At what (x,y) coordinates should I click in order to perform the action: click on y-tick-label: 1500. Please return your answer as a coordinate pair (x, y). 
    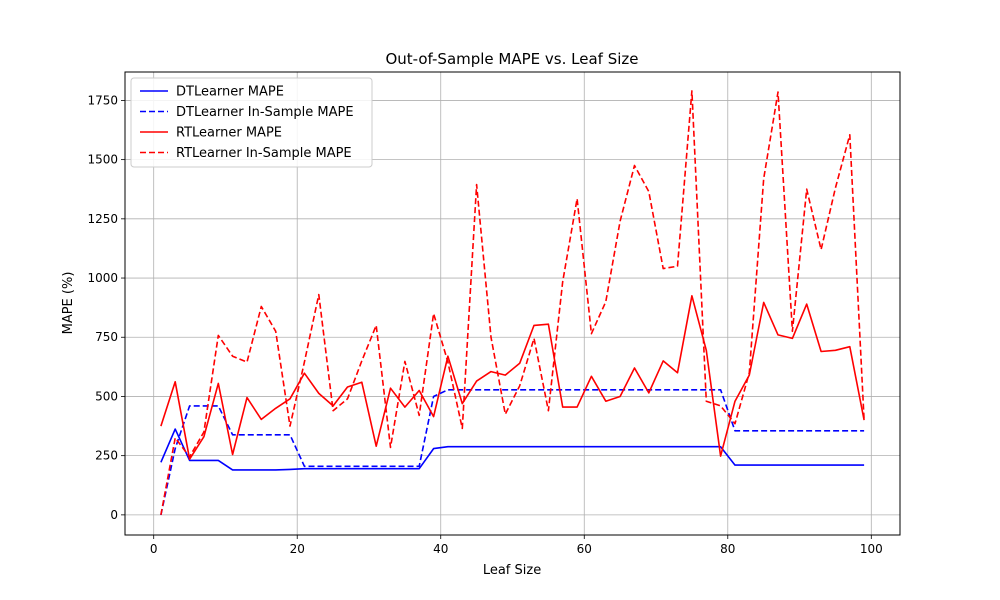
    Looking at the image, I should click on (102, 160).